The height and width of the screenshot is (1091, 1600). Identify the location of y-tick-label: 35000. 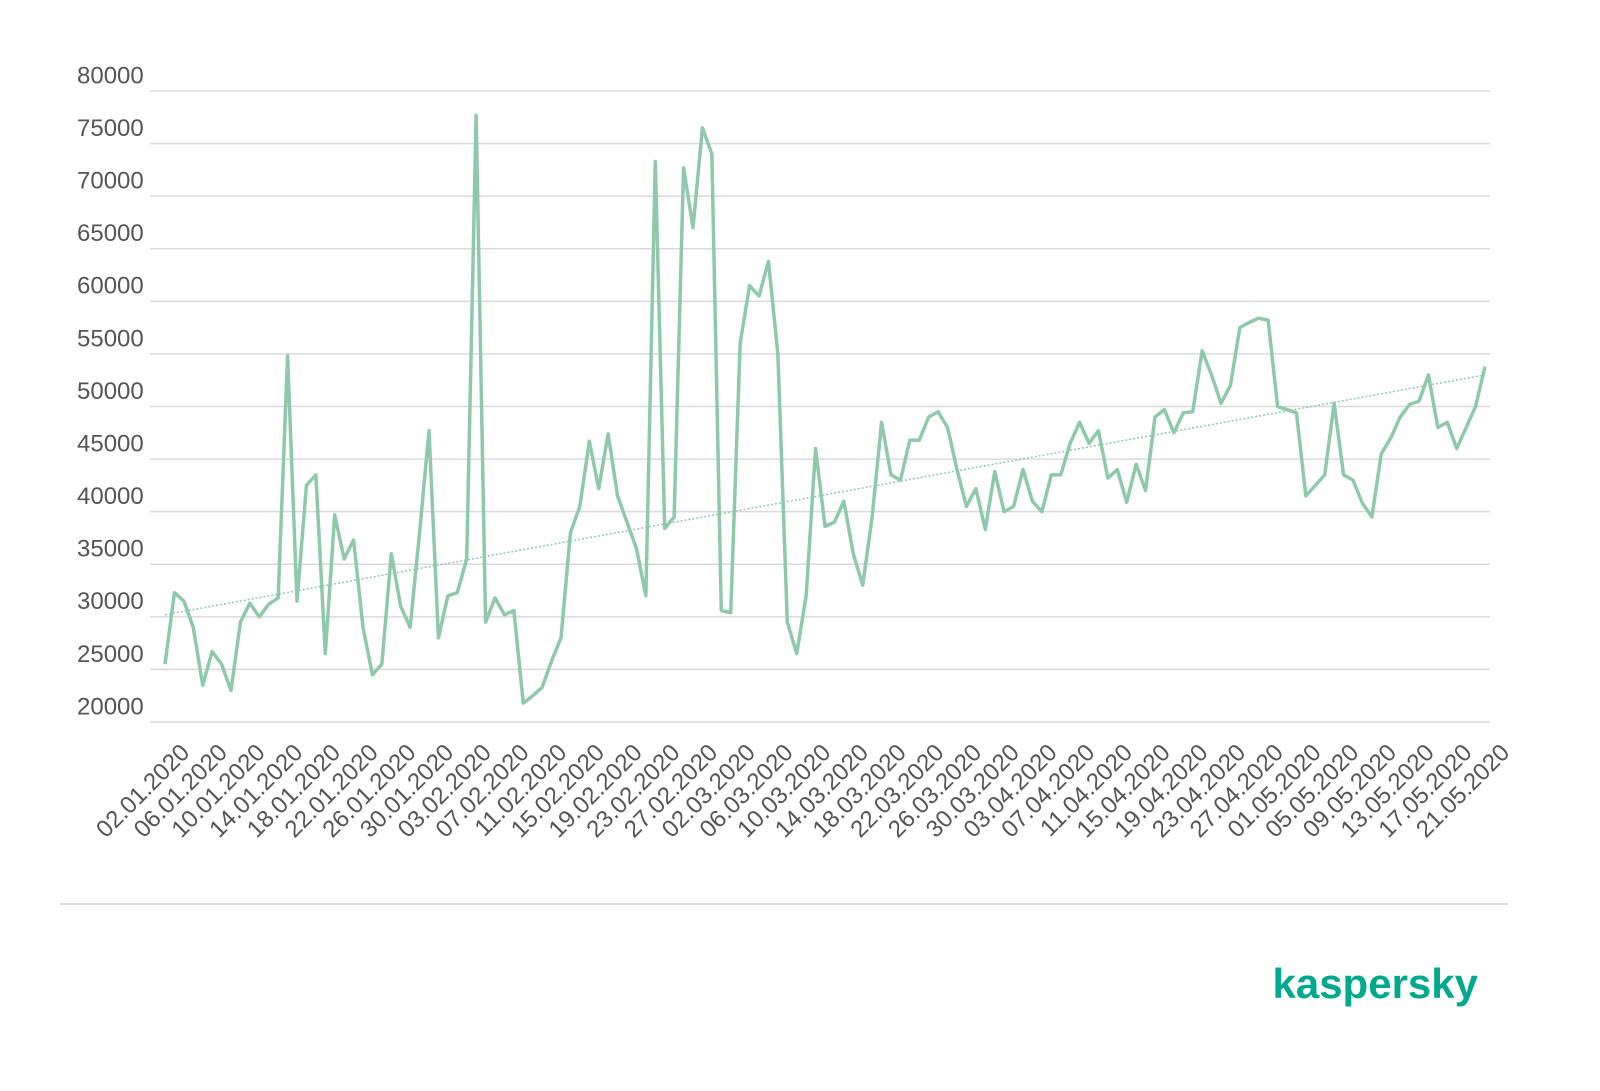
(110, 549).